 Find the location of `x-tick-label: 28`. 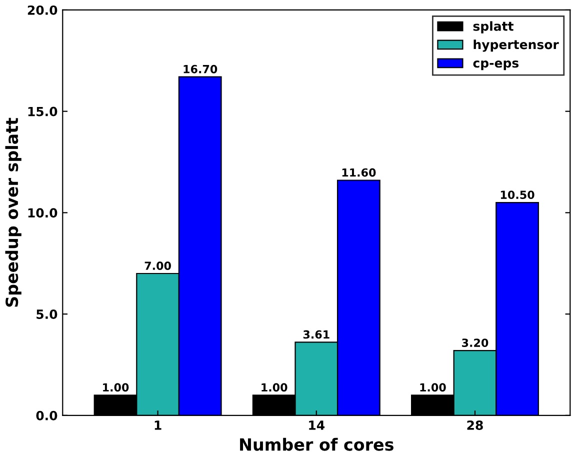

x-tick-label: 28 is located at coordinates (475, 425).